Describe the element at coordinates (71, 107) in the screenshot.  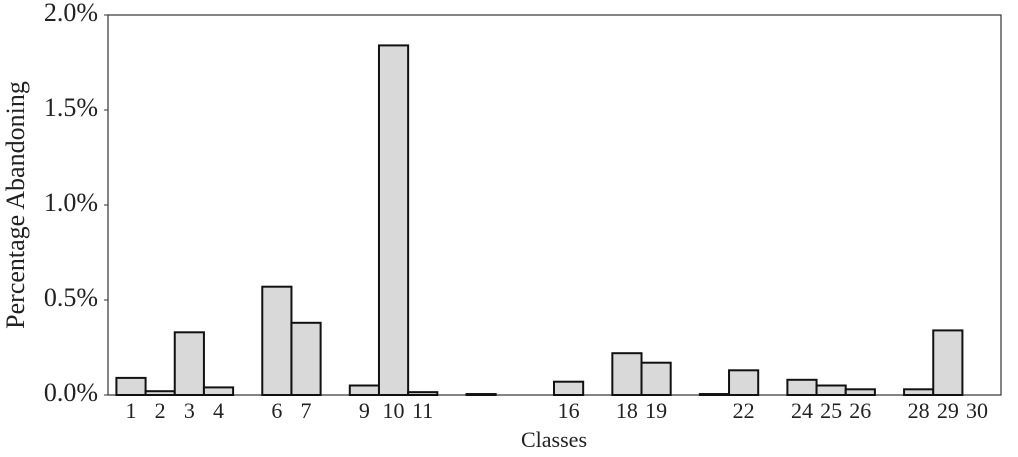
I see `y-tick-label: 1.5%` at that location.